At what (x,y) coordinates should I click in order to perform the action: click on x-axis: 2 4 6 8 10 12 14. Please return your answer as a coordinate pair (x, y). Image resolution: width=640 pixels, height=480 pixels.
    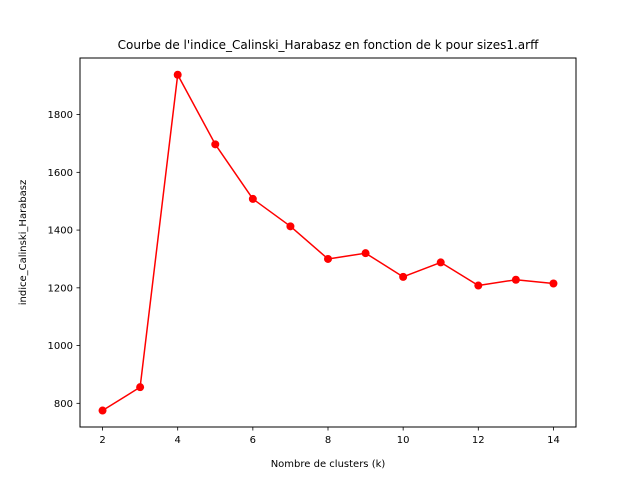
    Looking at the image, I should click on (329, 436).